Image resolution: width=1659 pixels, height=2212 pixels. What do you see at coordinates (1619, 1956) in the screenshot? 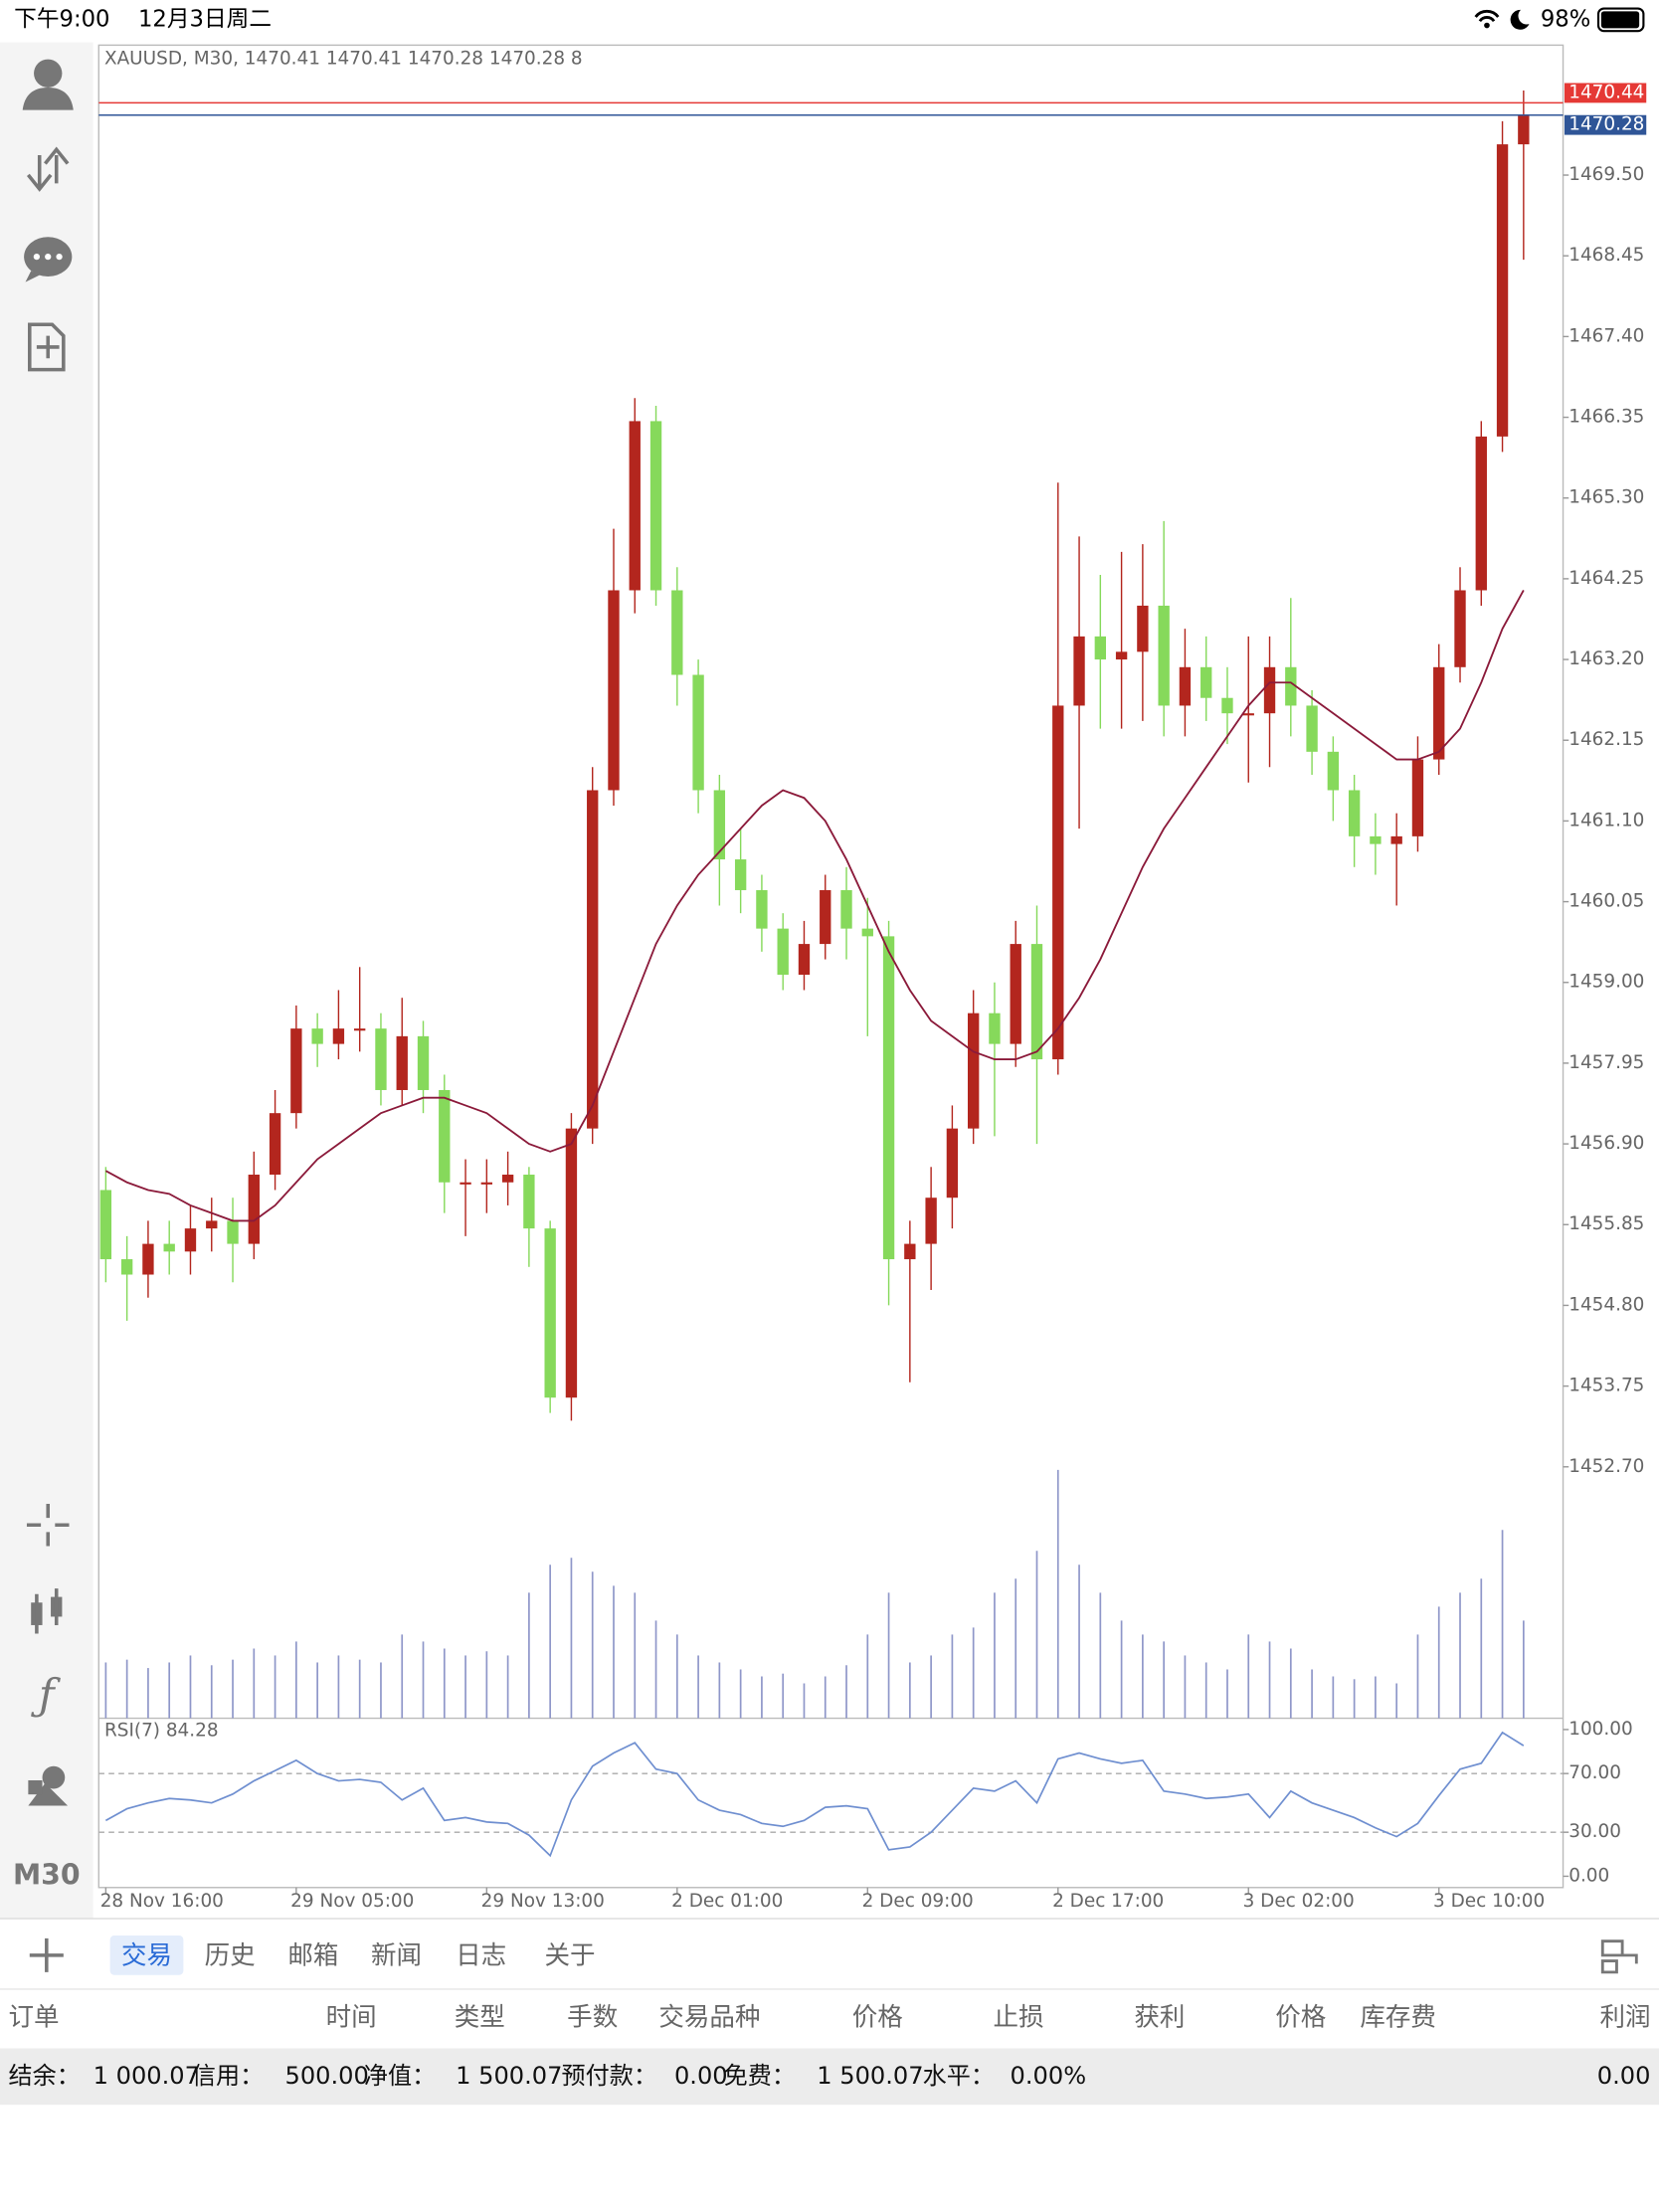
I see `layout-button` at bounding box center [1619, 1956].